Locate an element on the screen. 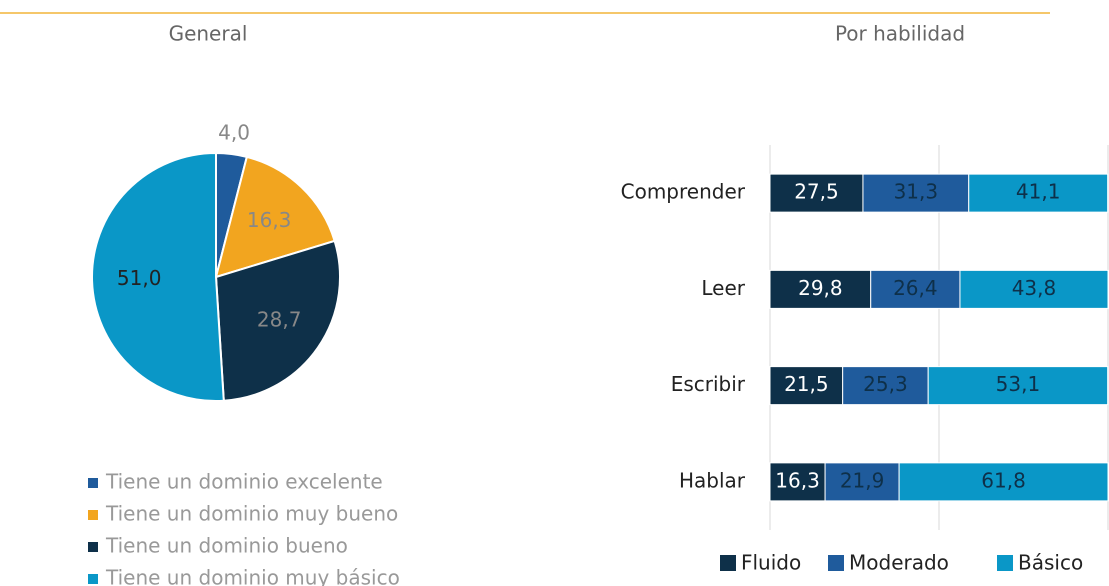 This screenshot has height=586, width=1109. bar-label: 41,1 is located at coordinates (1038, 192).